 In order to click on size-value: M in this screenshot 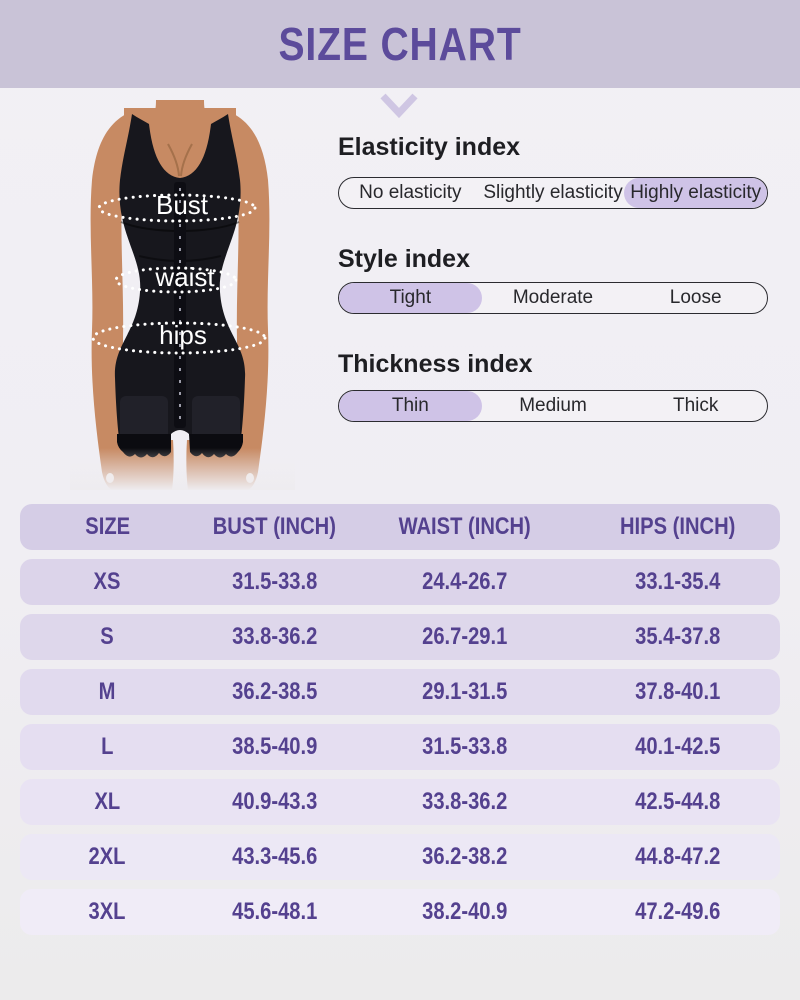, I will do `click(107, 691)`.